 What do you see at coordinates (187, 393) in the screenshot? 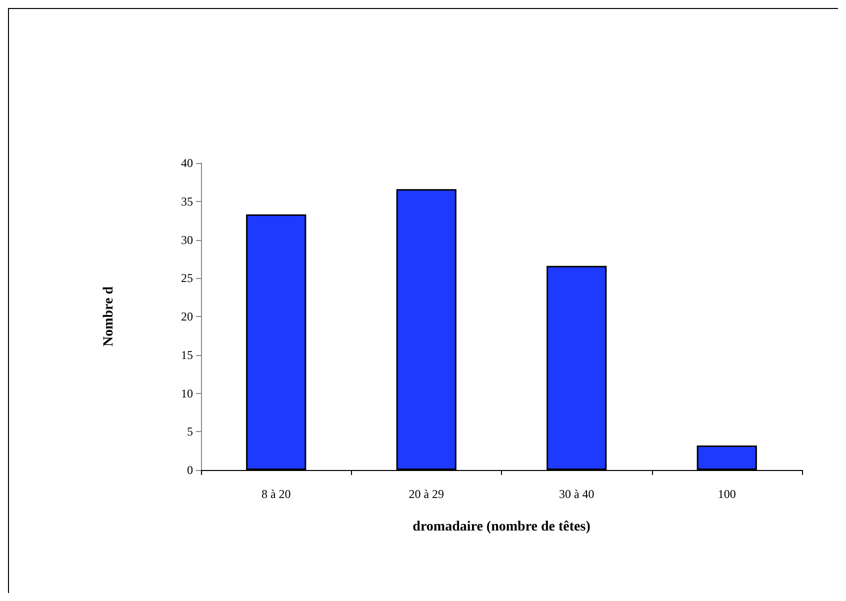
I see `y-tick-label: 10` at bounding box center [187, 393].